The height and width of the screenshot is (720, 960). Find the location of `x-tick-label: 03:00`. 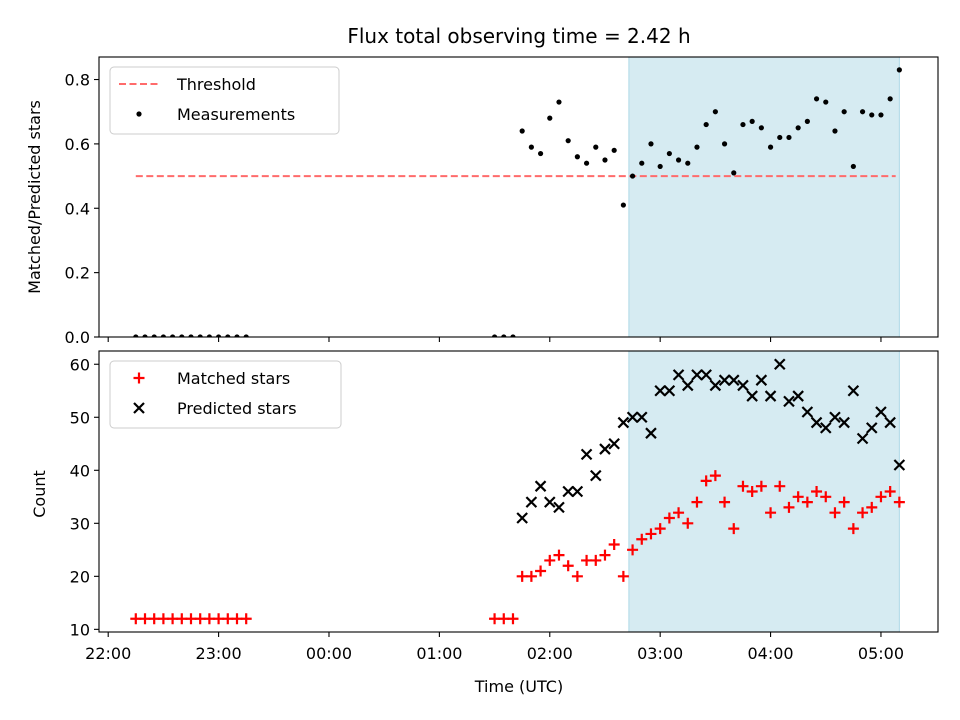

x-tick-label: 03:00 is located at coordinates (660, 653).